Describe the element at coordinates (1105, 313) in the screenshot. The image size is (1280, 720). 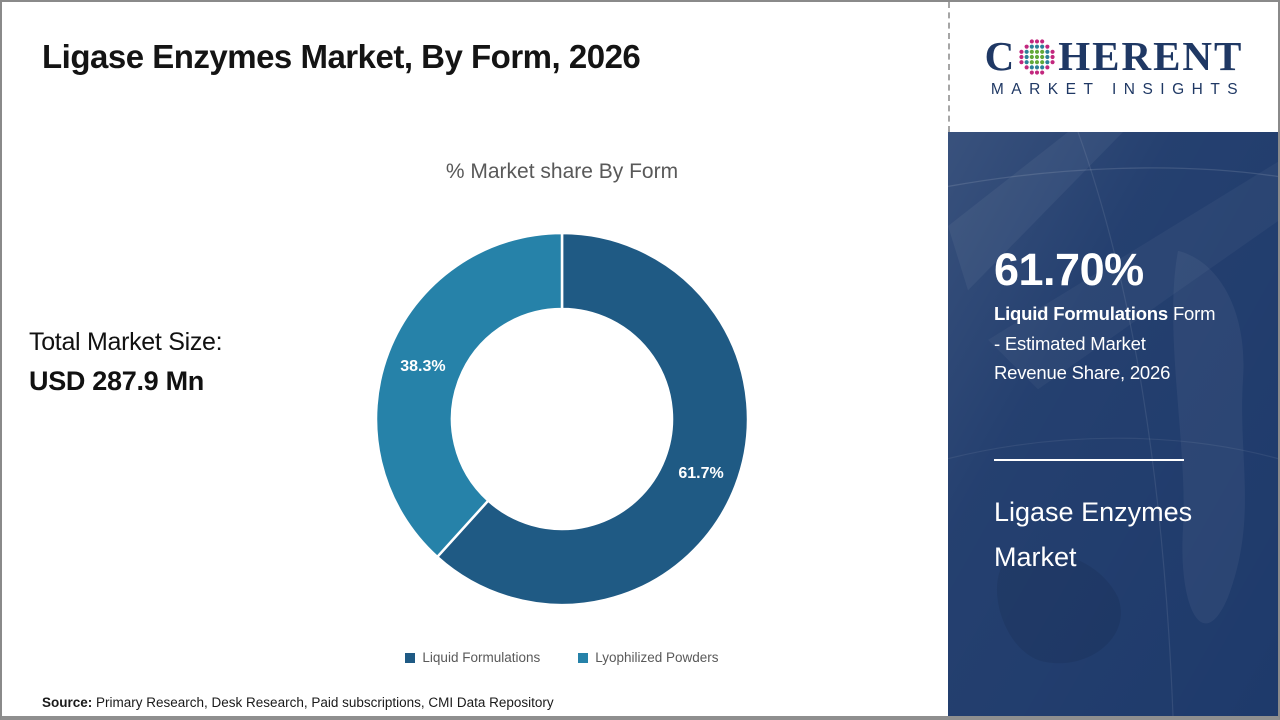
I see `stat-description-line: Liquid Formulations Form` at that location.